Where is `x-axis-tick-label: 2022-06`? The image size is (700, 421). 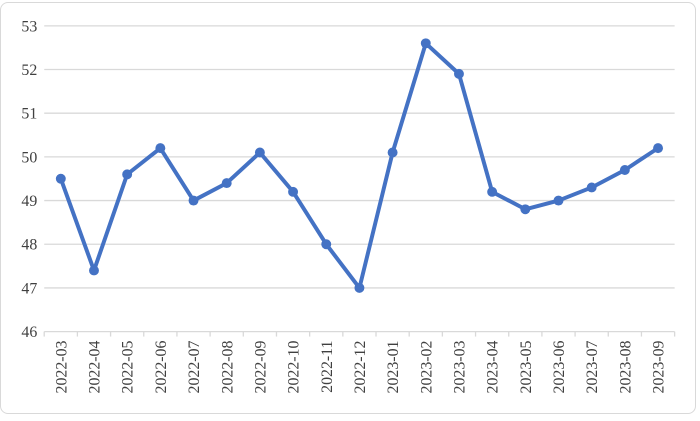 x-axis-tick-label: 2022-06 is located at coordinates (161, 366).